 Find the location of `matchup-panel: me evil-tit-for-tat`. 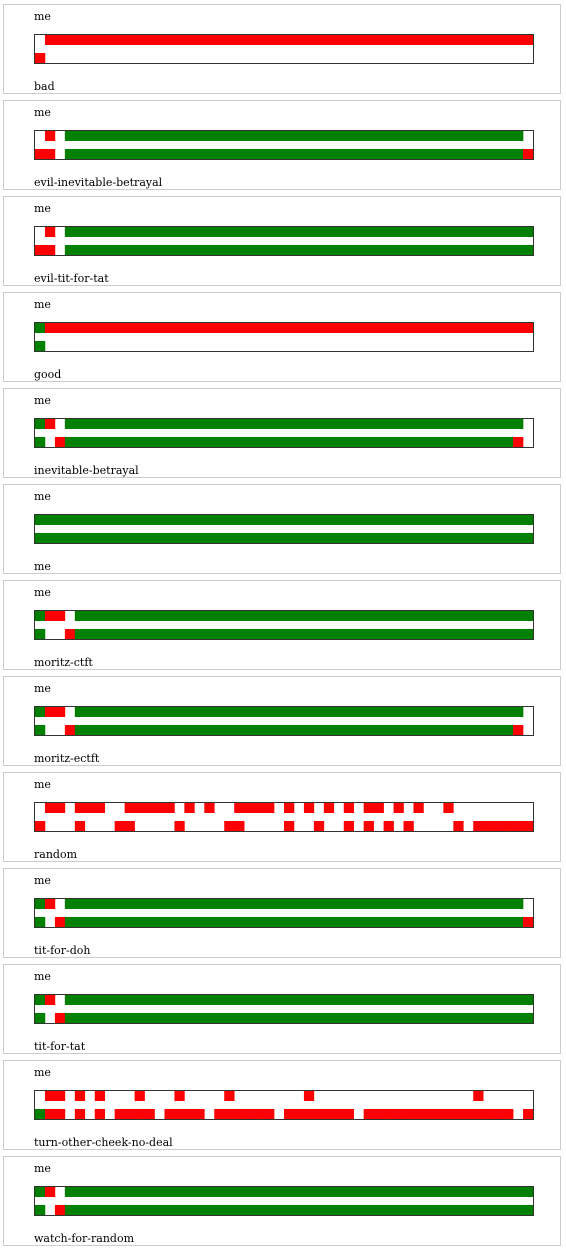

matchup-panel: me evil-tit-for-tat is located at coordinates (282, 241).